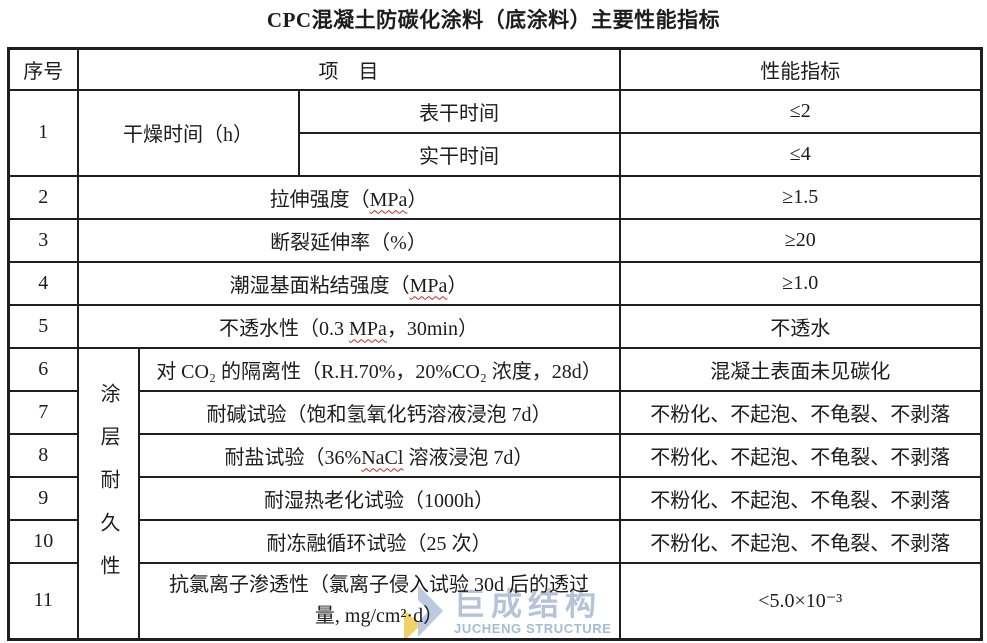 The image size is (987, 643). I want to click on table-row: 10 耐冻融循环试验（25 次） 不粉化、不起泡、不龟裂、不剥落, so click(495, 541).